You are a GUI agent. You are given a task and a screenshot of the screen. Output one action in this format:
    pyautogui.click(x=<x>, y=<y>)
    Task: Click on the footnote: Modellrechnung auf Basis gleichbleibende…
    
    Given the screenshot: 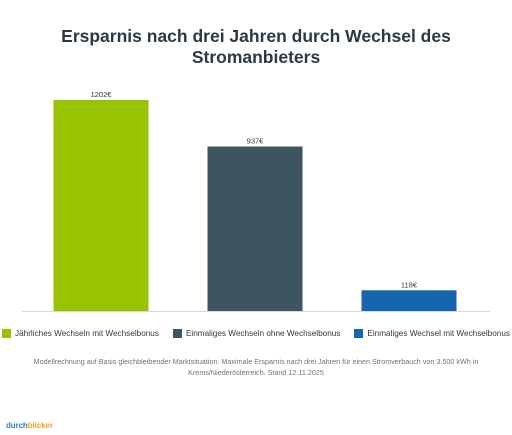 What is the action you would take?
    pyautogui.click(x=256, y=367)
    